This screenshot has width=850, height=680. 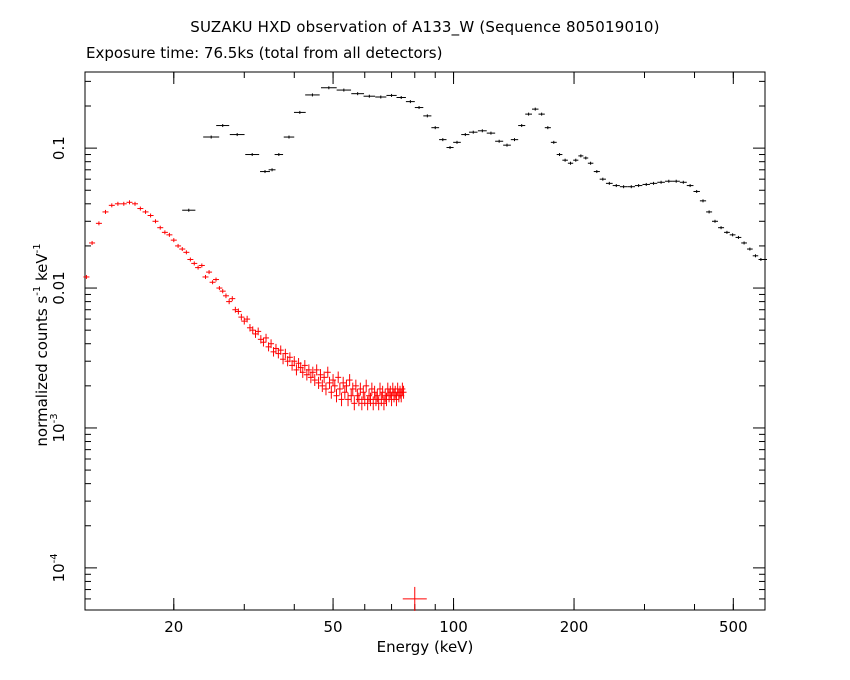 What do you see at coordinates (58, 567) in the screenshot?
I see `y-tick-label: 10-4` at bounding box center [58, 567].